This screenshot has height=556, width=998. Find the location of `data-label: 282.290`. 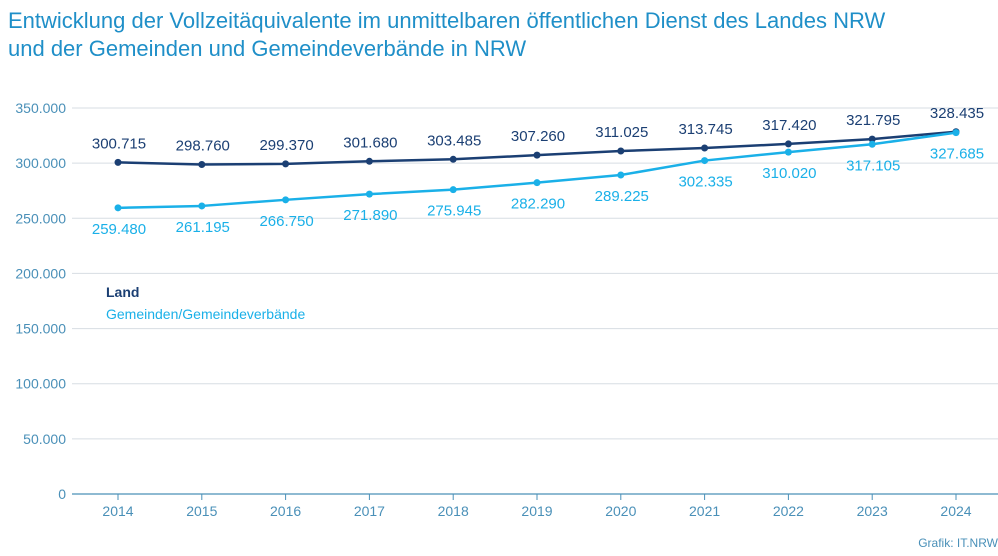

data-label: 282.290 is located at coordinates (538, 204).